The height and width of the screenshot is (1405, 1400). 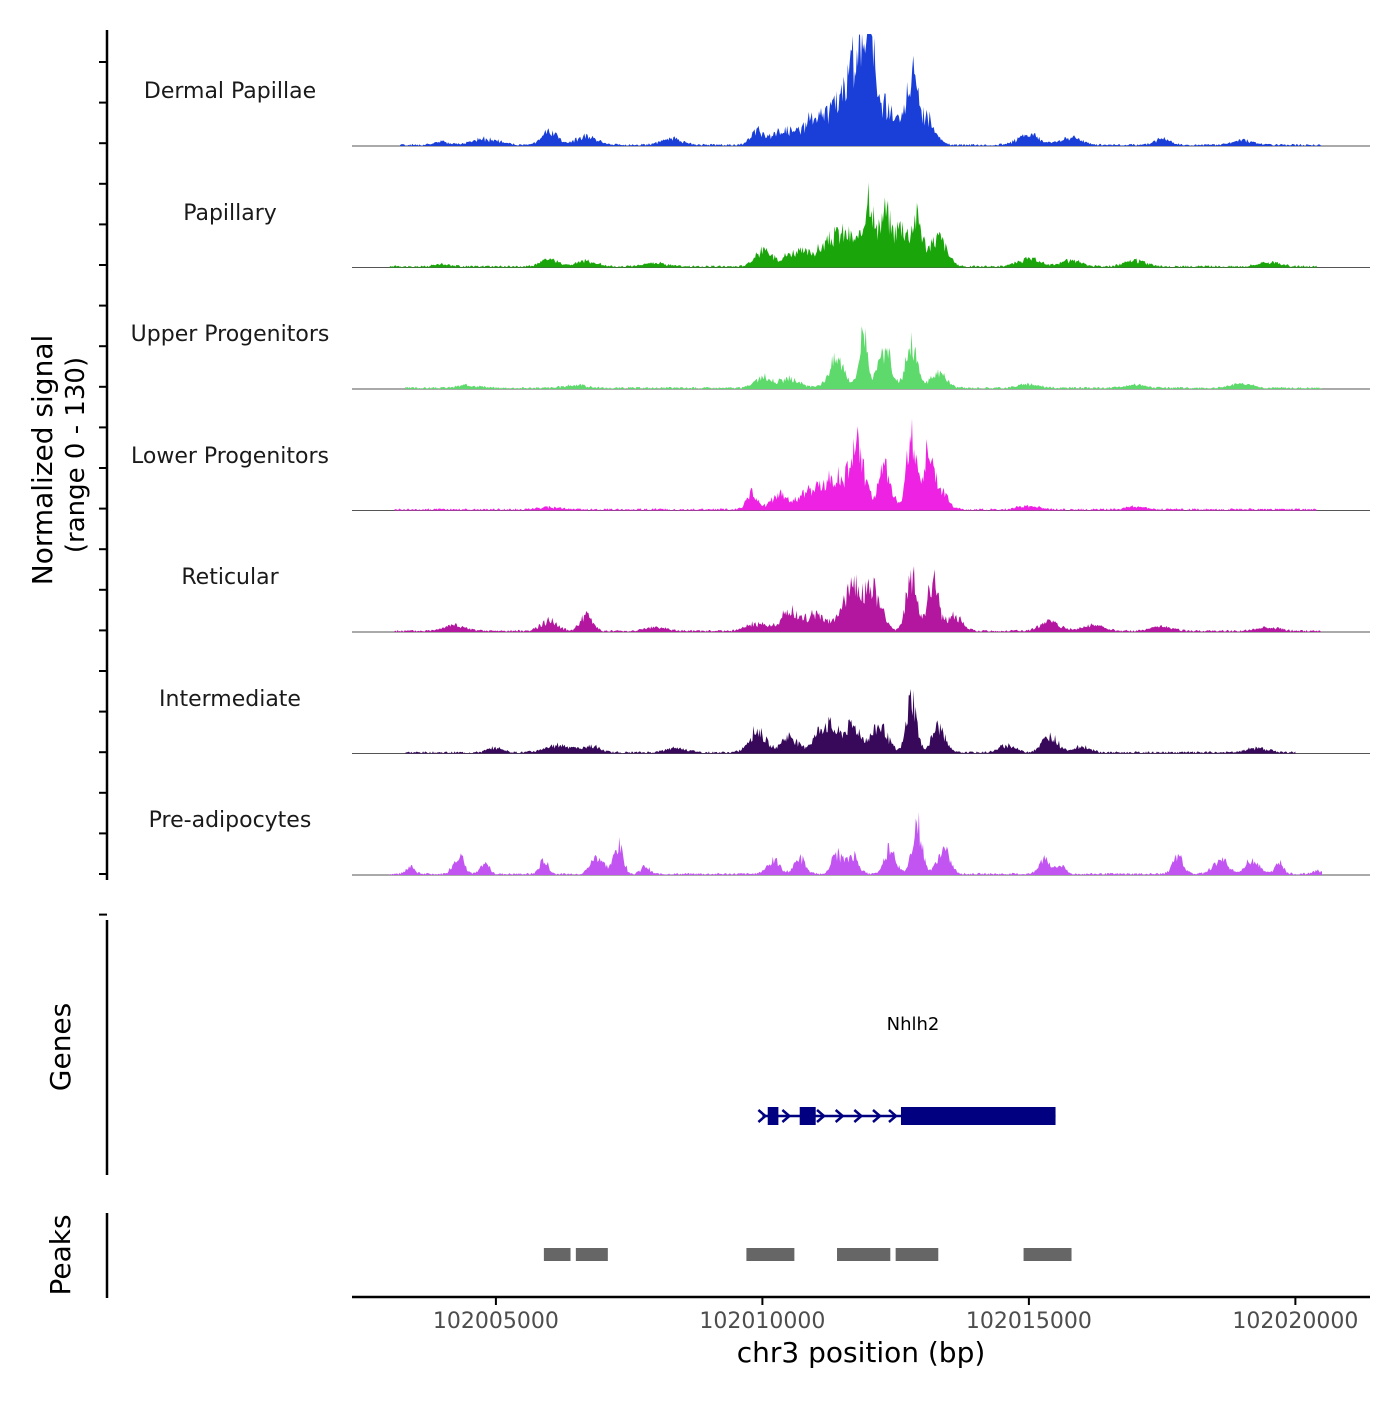 What do you see at coordinates (762, 1321) in the screenshot?
I see `x-tick-label: 102010000` at bounding box center [762, 1321].